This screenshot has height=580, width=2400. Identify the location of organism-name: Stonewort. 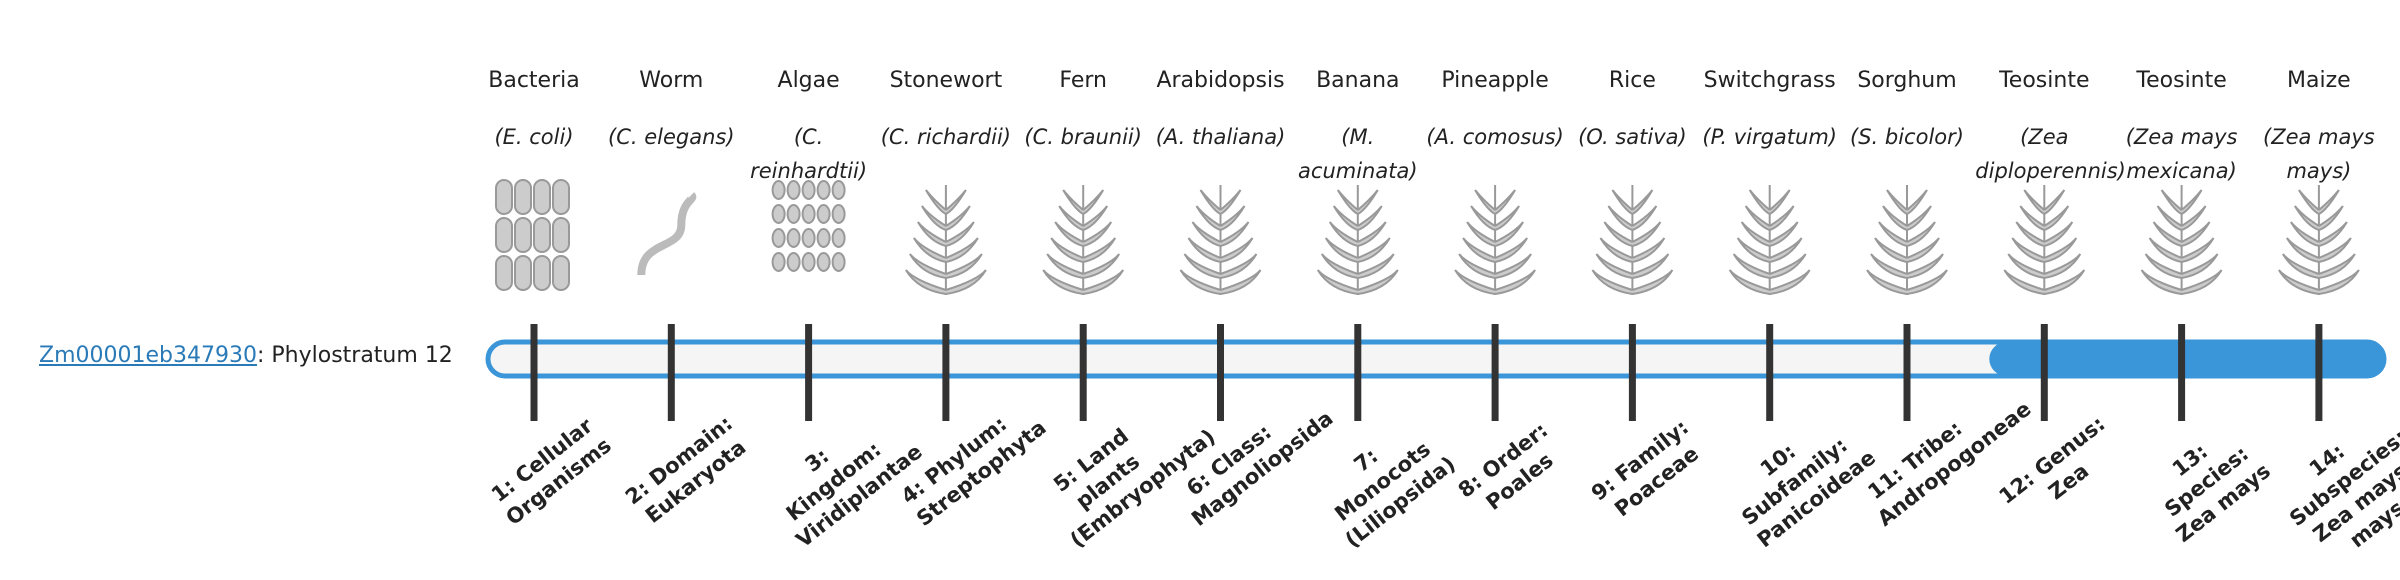
(946, 80).